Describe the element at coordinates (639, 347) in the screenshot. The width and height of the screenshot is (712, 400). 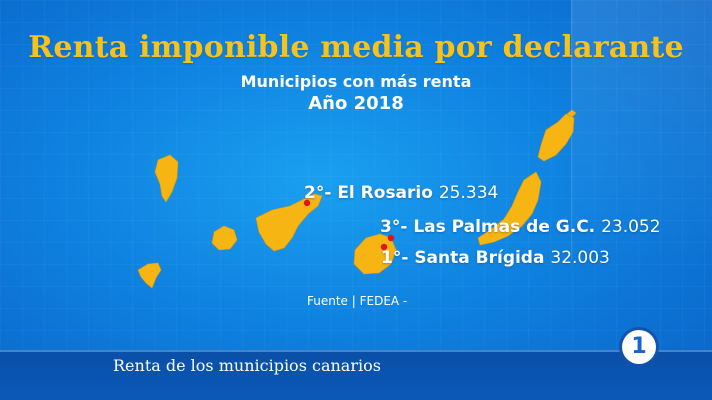
I see `channel-logo: 1` at that location.